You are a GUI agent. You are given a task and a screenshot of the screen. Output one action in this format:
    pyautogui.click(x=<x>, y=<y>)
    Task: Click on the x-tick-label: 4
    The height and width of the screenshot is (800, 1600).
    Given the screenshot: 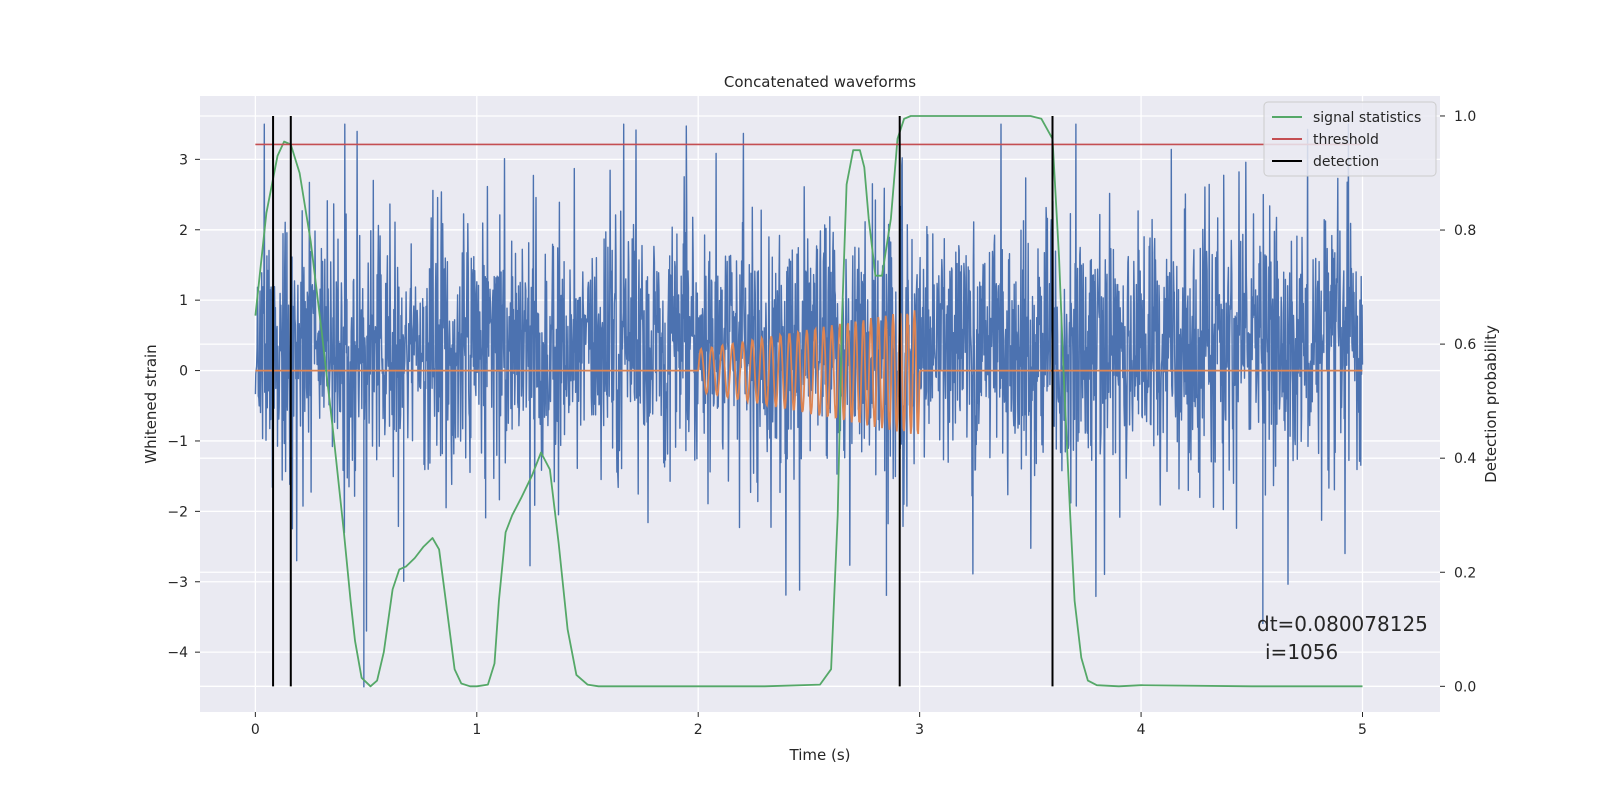 What is the action you would take?
    pyautogui.click(x=1141, y=730)
    